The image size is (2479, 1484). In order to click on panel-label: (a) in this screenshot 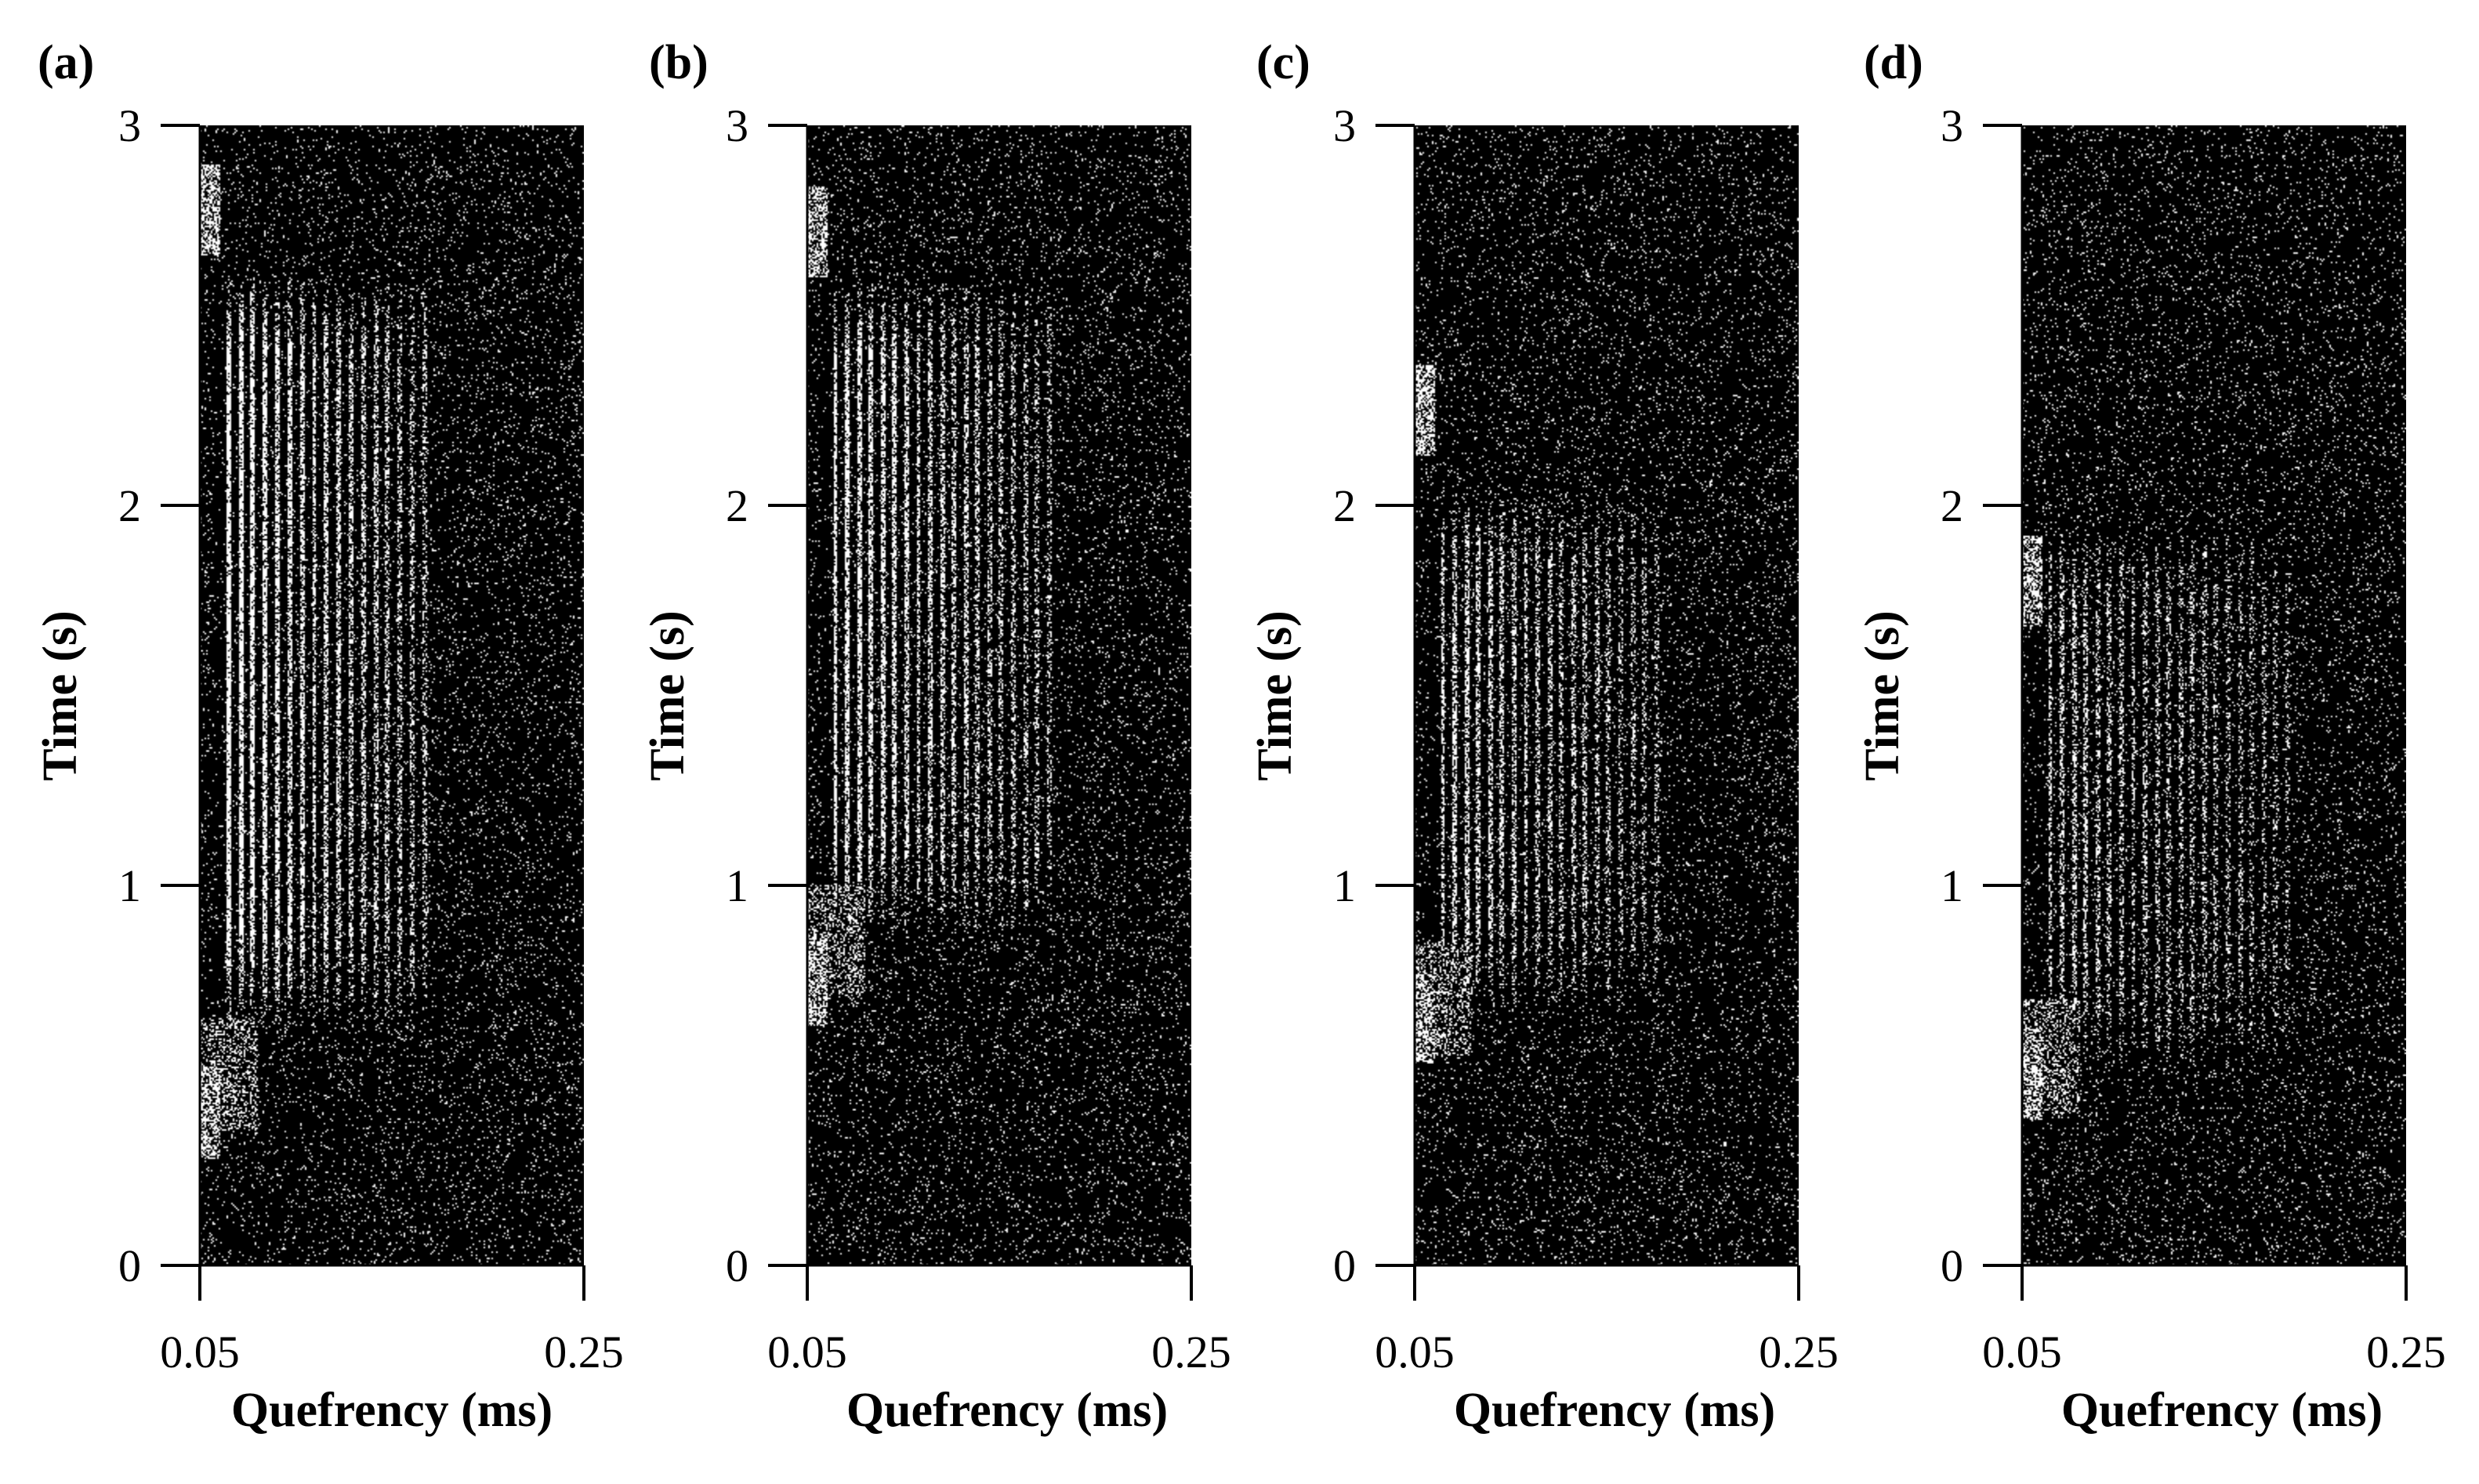, I will do `click(66, 63)`.